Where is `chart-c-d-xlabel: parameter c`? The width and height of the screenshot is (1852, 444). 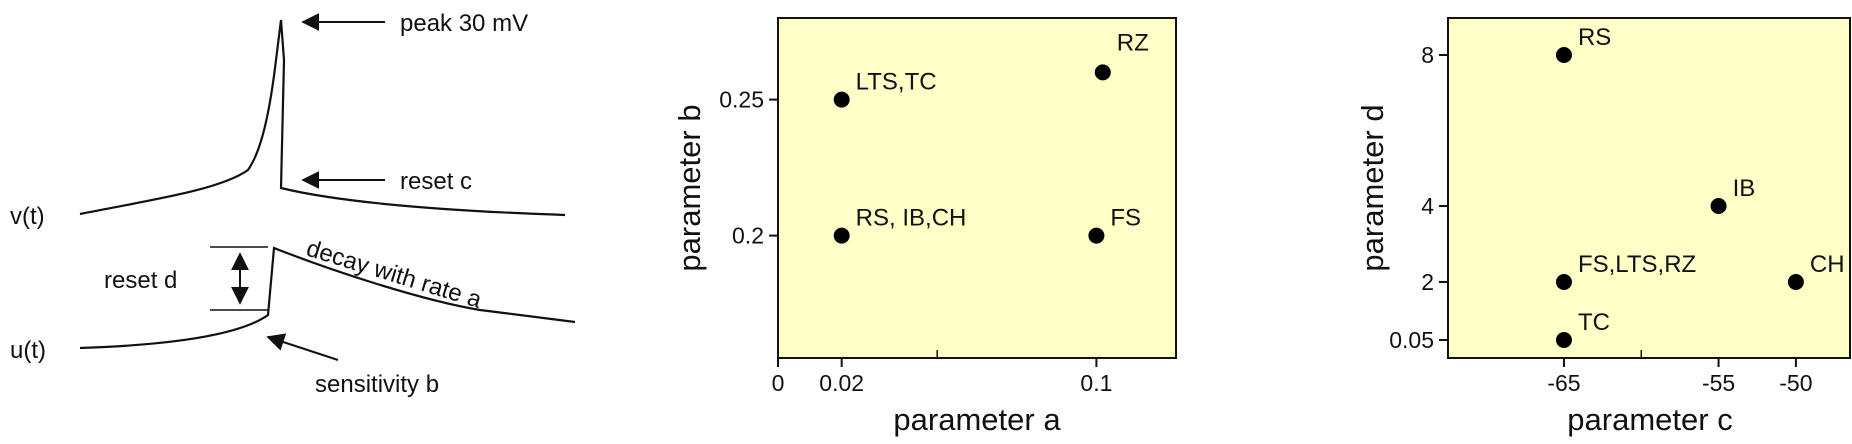 chart-c-d-xlabel: parameter c is located at coordinates (1649, 419).